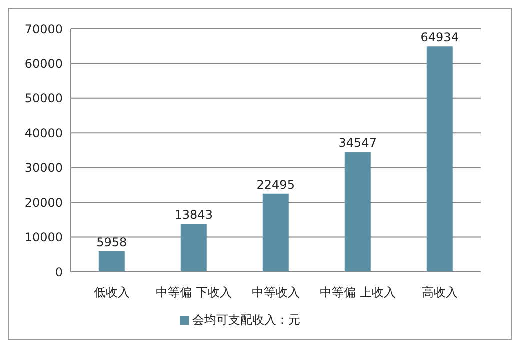  What do you see at coordinates (43, 237) in the screenshot?
I see `y-tick-label: 10000` at bounding box center [43, 237].